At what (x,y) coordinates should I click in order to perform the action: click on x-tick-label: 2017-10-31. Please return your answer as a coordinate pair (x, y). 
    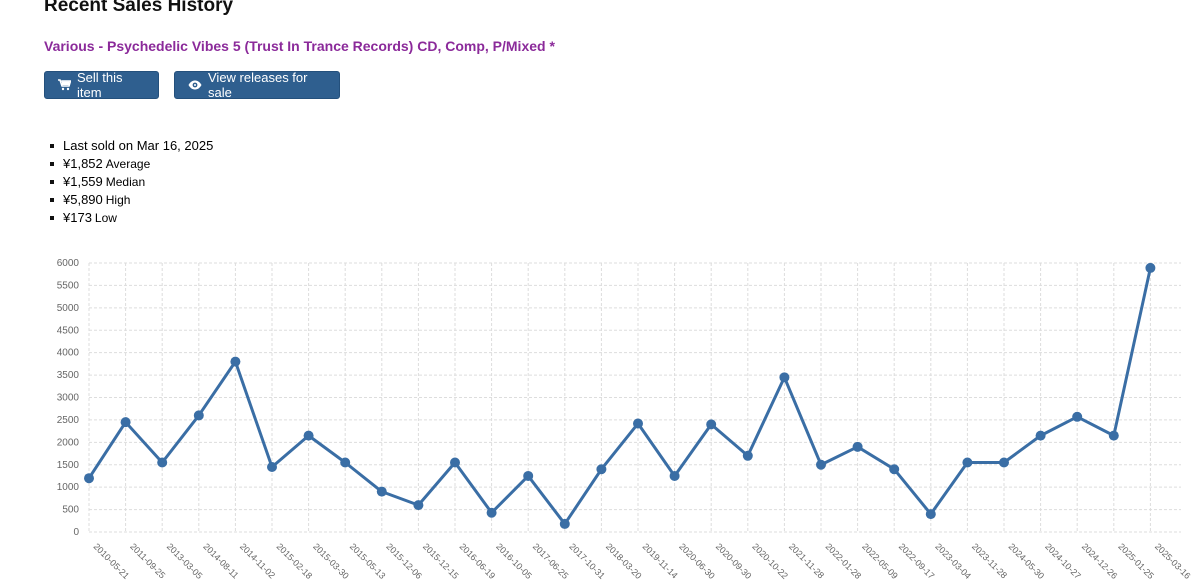
    Looking at the image, I should click on (587, 561).